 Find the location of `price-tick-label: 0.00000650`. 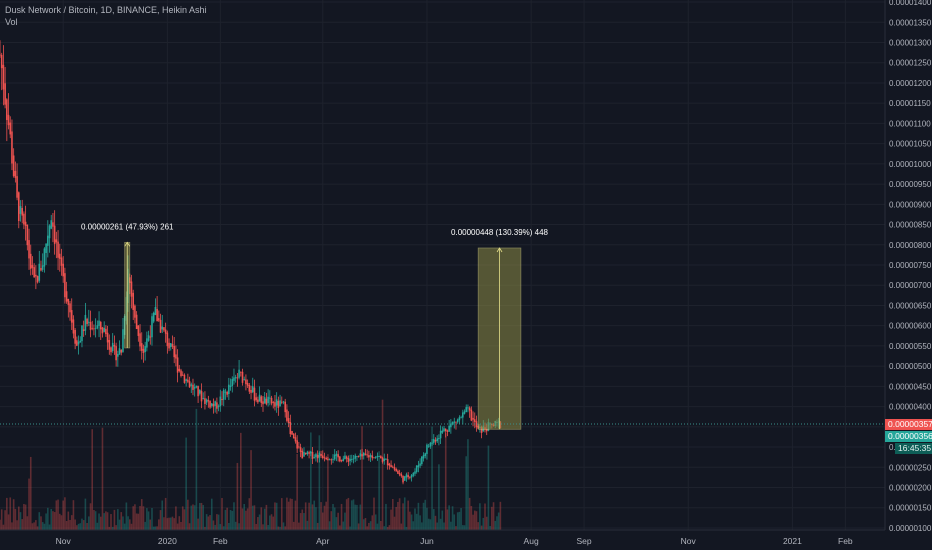

price-tick-label: 0.00000650 is located at coordinates (910, 305).